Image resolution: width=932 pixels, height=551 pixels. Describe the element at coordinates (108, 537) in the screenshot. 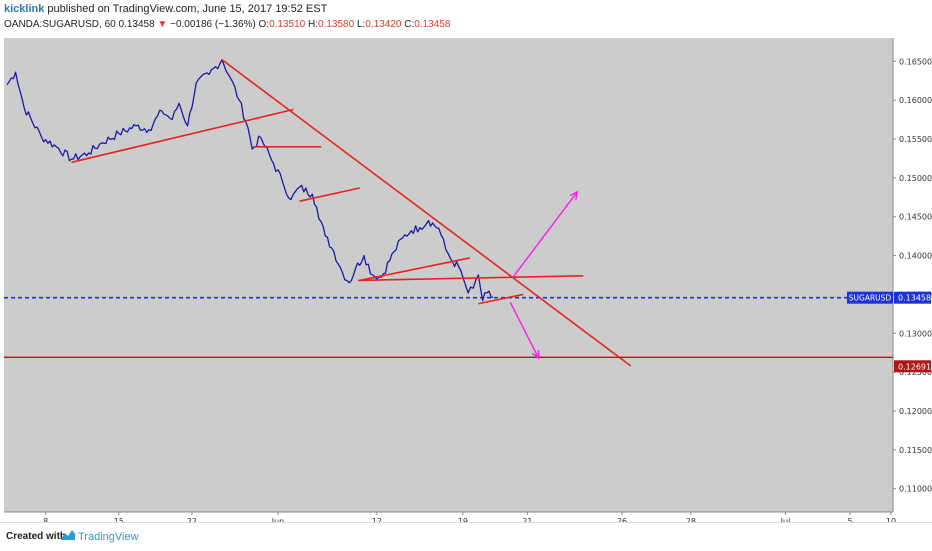

I see `tradingview-brand: TradingView` at that location.